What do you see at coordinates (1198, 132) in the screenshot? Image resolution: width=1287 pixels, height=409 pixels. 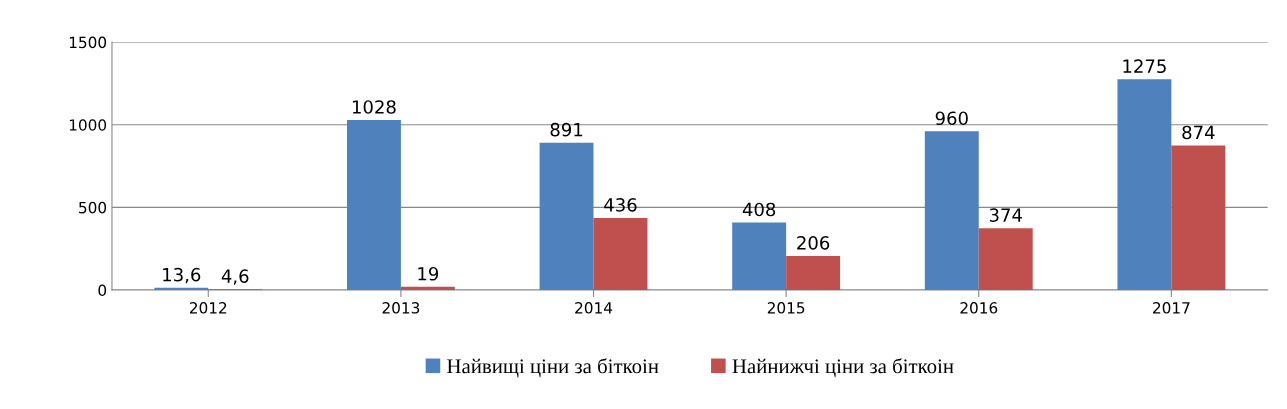 I see `data-label: 874` at bounding box center [1198, 132].